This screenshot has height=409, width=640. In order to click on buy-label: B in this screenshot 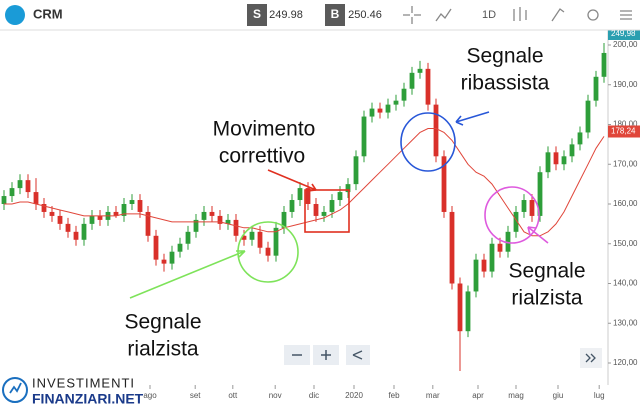, I will do `click(335, 14)`.